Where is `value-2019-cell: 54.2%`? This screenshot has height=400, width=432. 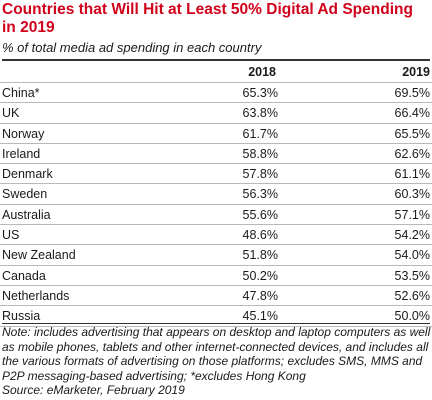
value-2019-cell: 54.2% is located at coordinates (412, 235).